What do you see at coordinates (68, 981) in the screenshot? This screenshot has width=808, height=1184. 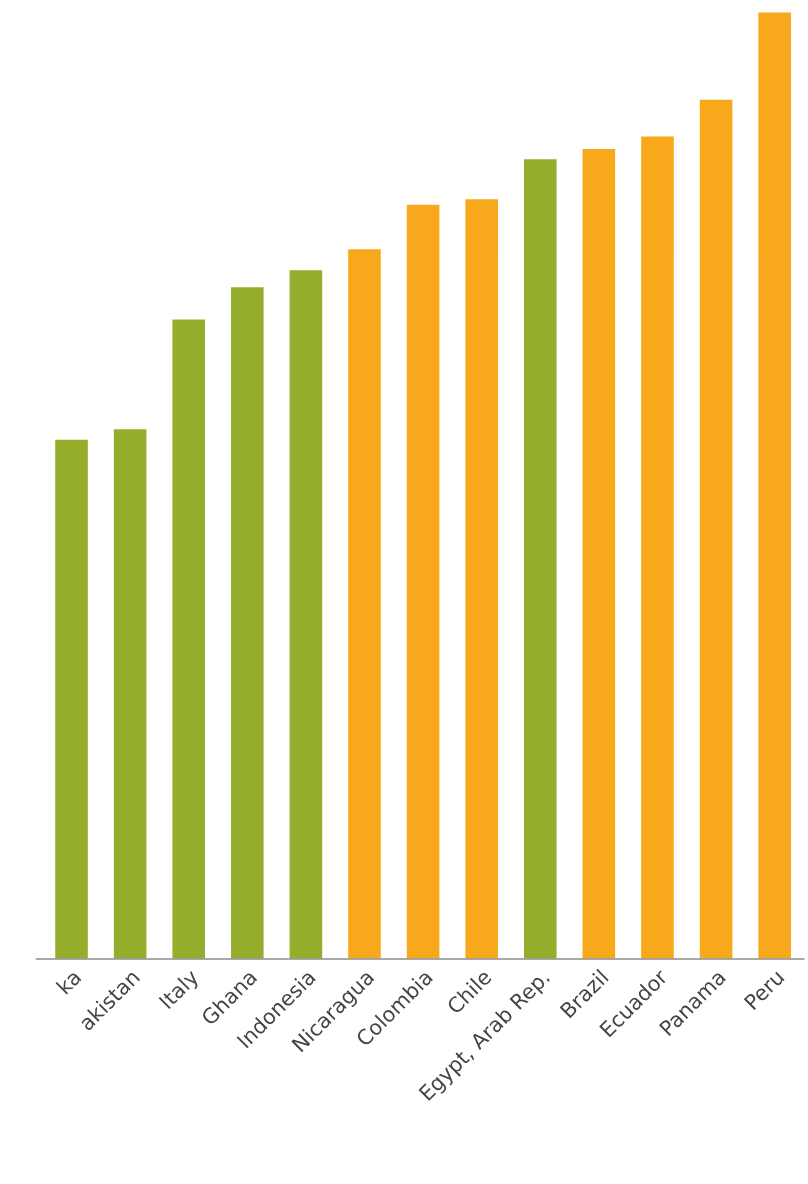 I see `x-tick-label: ka` at bounding box center [68, 981].